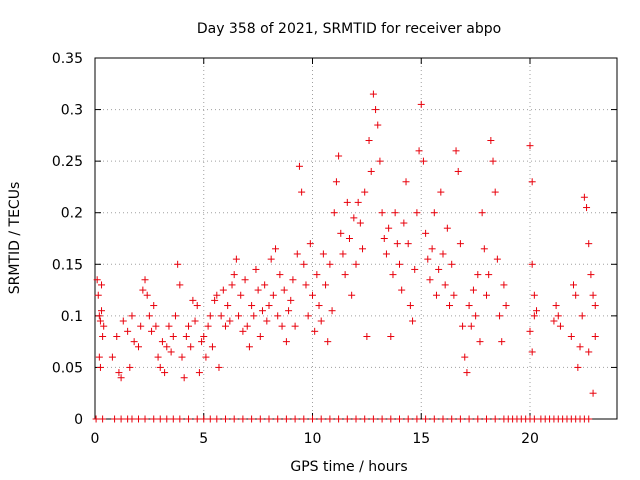 This screenshot has height=480, width=640. Describe the element at coordinates (67, 265) in the screenshot. I see `y-tick-label: 0.15` at that location.